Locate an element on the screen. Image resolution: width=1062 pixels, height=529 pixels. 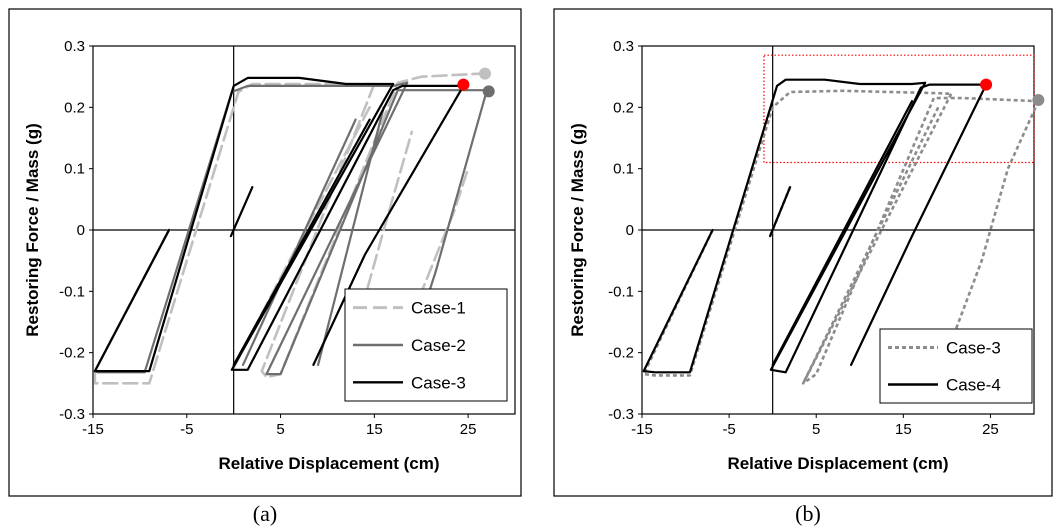
legend-a: Case-1 Case-2 Case-3 is located at coordinates (426, 345).